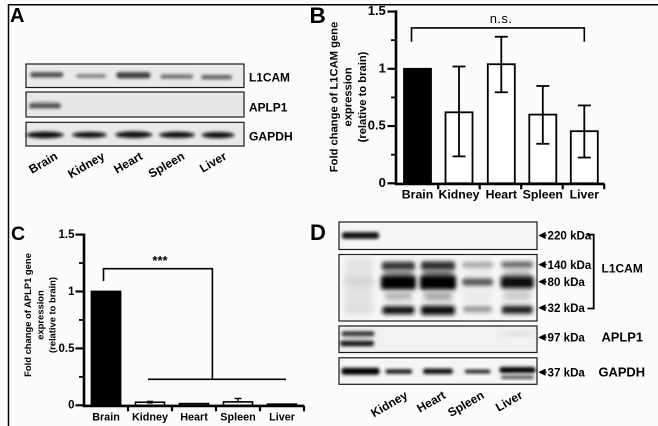 This screenshot has width=658, height=426. Describe the element at coordinates (501, 18) in the screenshot. I see `svg-text: n.s.` at that location.